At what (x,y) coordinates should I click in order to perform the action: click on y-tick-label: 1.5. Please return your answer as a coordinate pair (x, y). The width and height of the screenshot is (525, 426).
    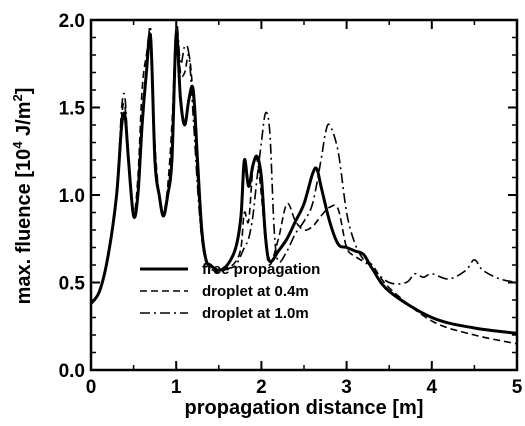
    Looking at the image, I should click on (72, 109).